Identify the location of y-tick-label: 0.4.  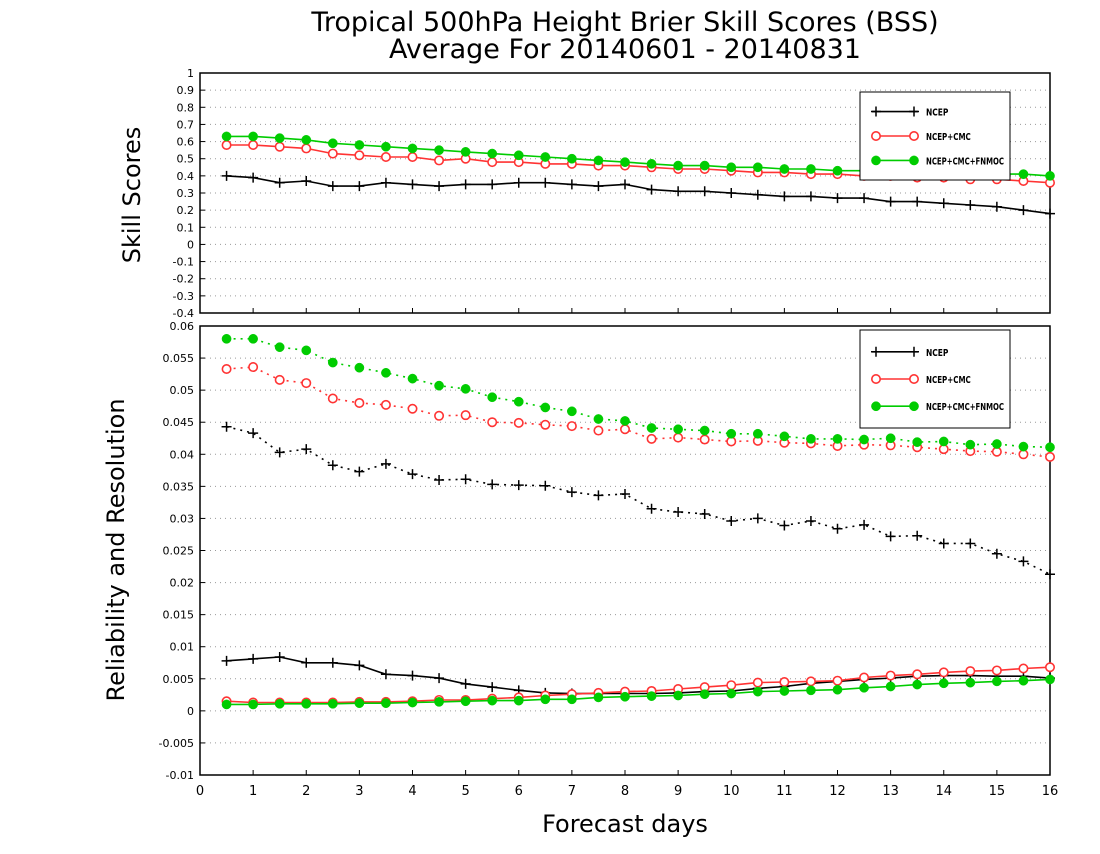
(186, 176).